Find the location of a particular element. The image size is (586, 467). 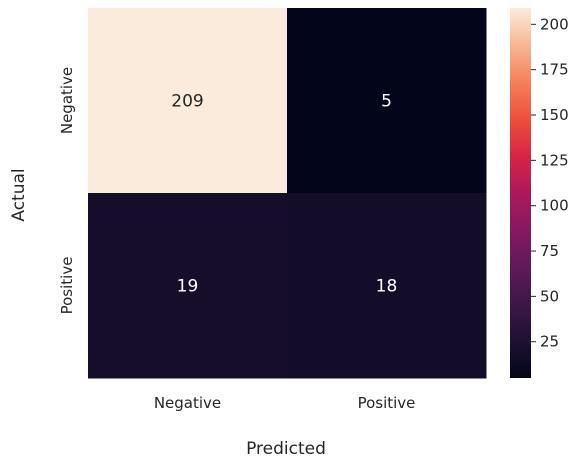

y-tick-label-0: Negative is located at coordinates (67, 100).